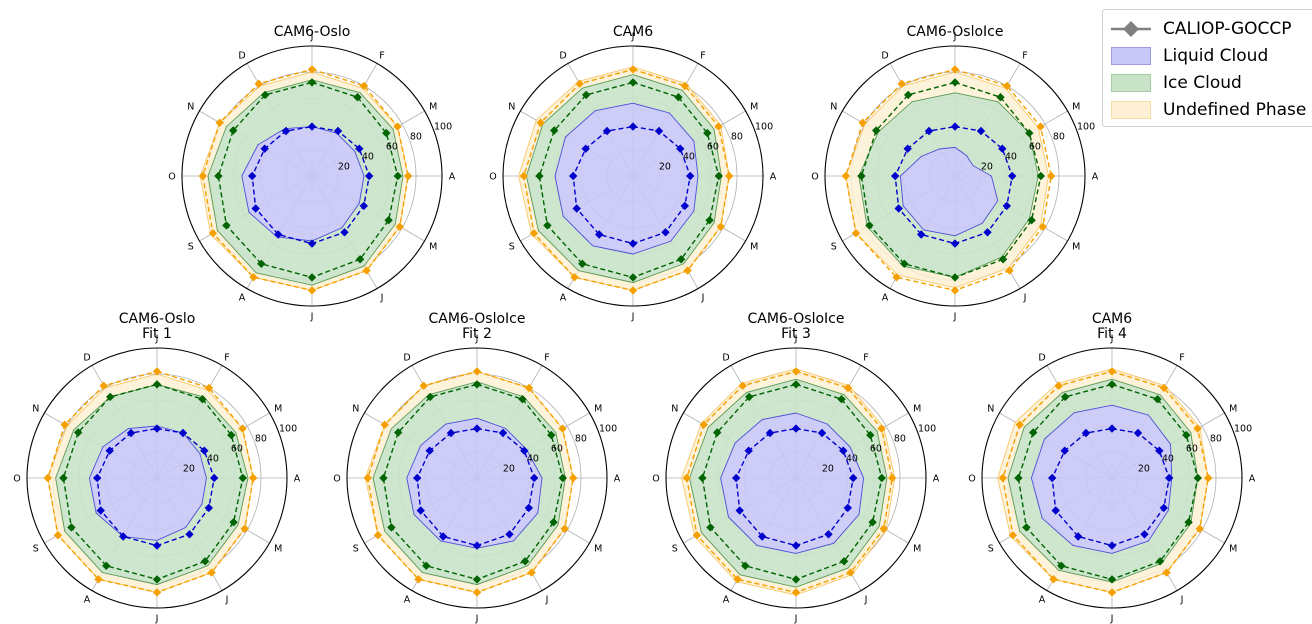  I want to click on liquid-cloud-area, so click(792, 483).